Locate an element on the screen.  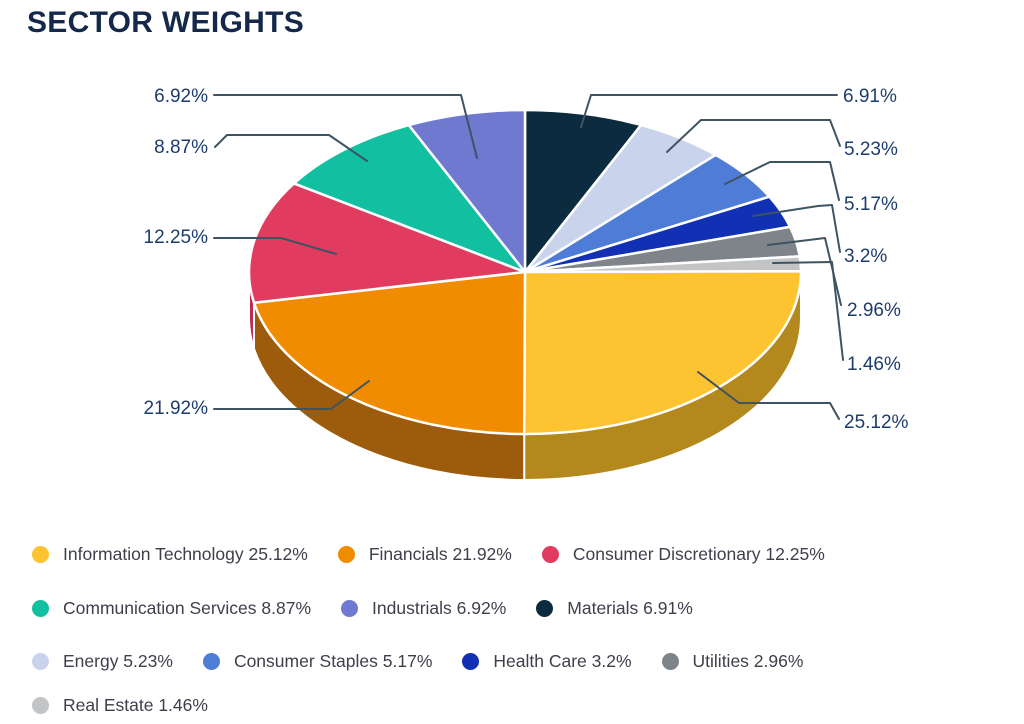
legend-dot-energy is located at coordinates (40, 661).